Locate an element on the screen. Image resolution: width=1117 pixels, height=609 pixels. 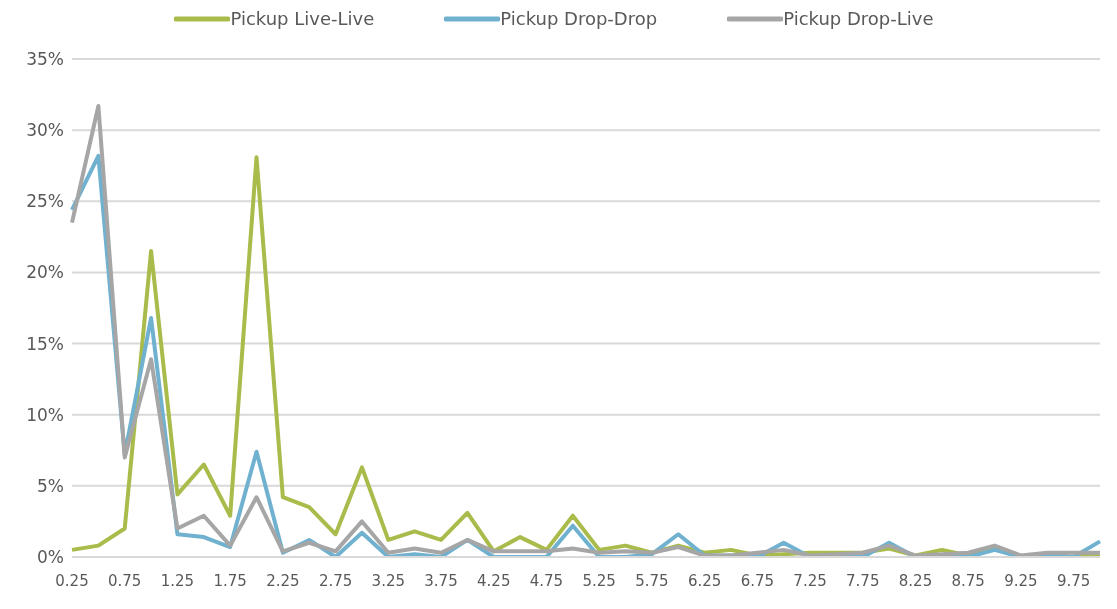
x-tick-label: 2.75 is located at coordinates (335, 580).